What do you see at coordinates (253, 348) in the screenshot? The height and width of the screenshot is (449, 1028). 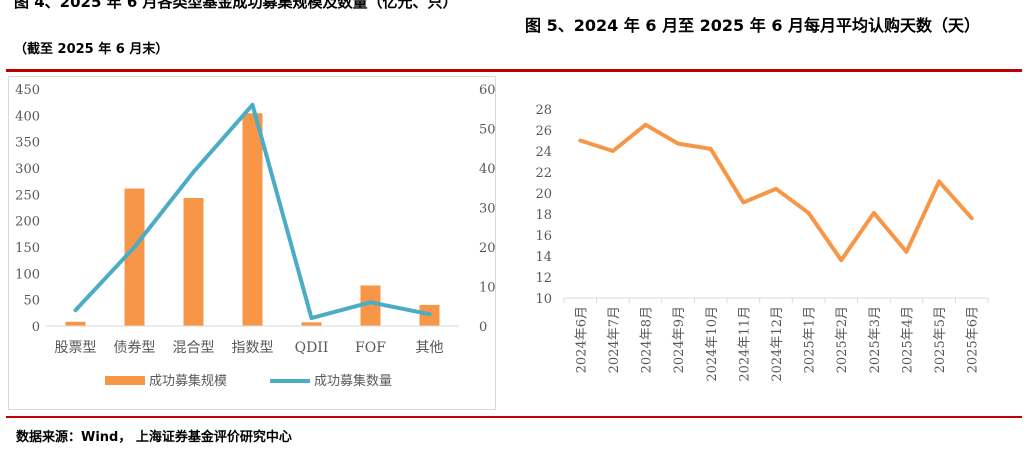 I see `left-x-tick-label: 指数型` at bounding box center [253, 348].